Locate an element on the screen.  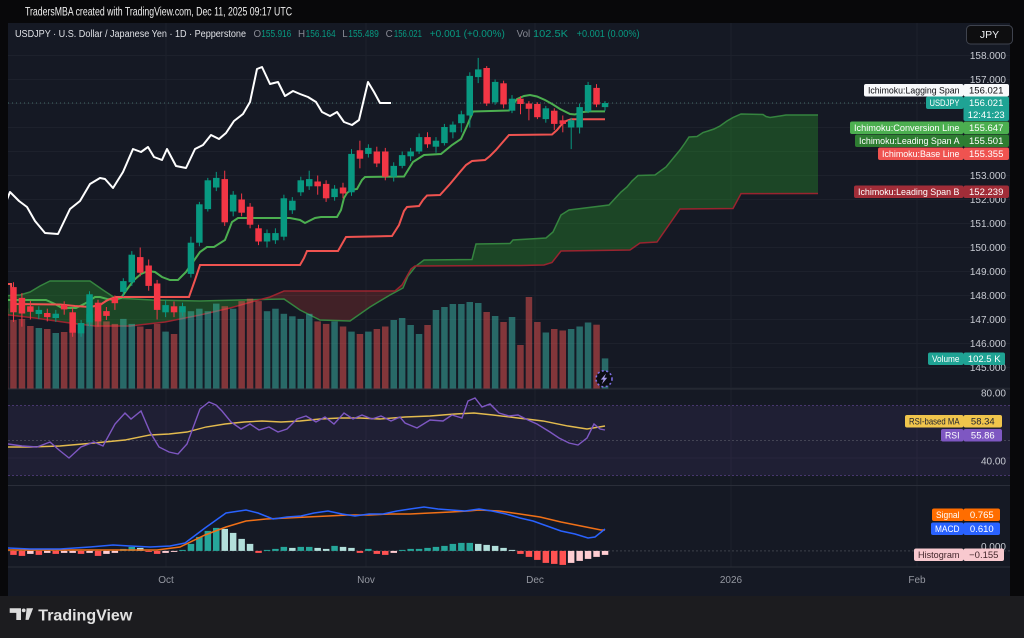
svg-text: 147.000 is located at coordinates (988, 320).